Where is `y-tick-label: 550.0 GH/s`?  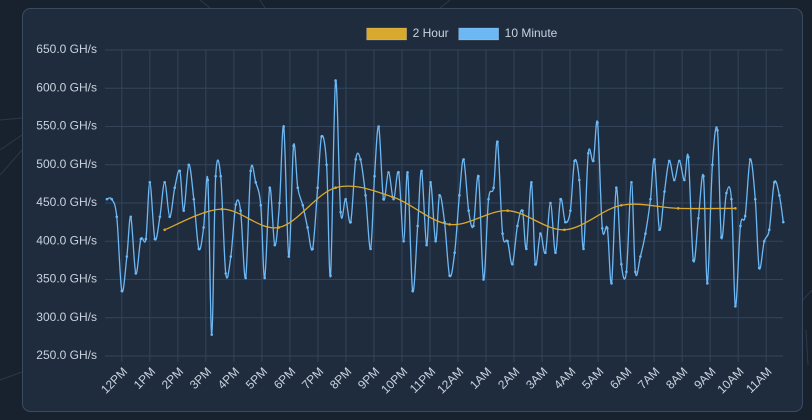 y-tick-label: 550.0 GH/s is located at coordinates (66, 126).